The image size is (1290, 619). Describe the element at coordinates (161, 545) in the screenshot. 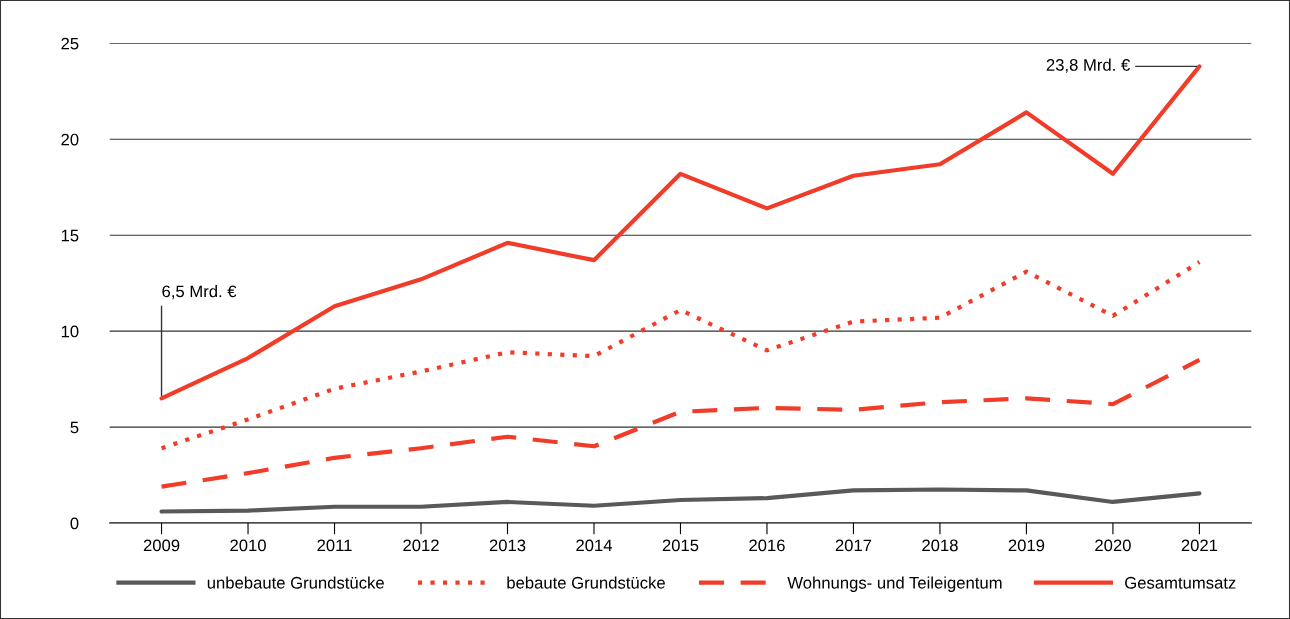

I see `x-tick-label: 2009` at that location.